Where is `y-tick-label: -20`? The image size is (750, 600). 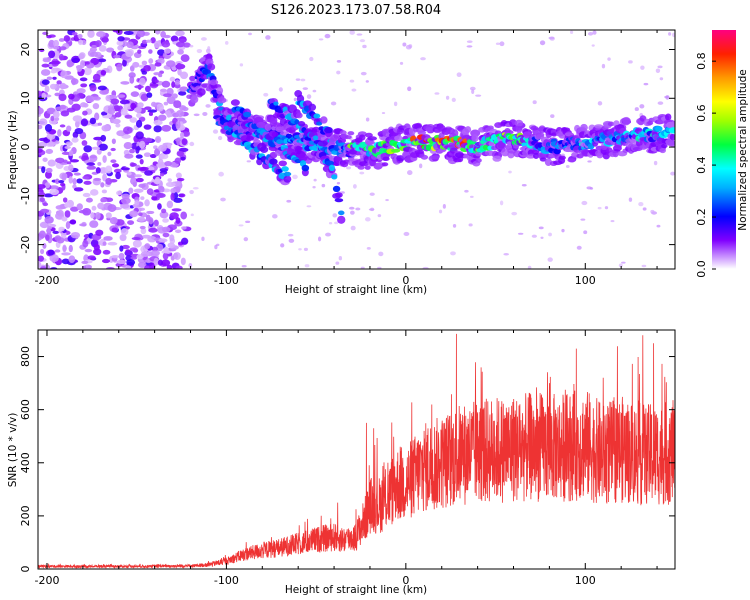
y-tick-label: -20 is located at coordinates (25, 245).